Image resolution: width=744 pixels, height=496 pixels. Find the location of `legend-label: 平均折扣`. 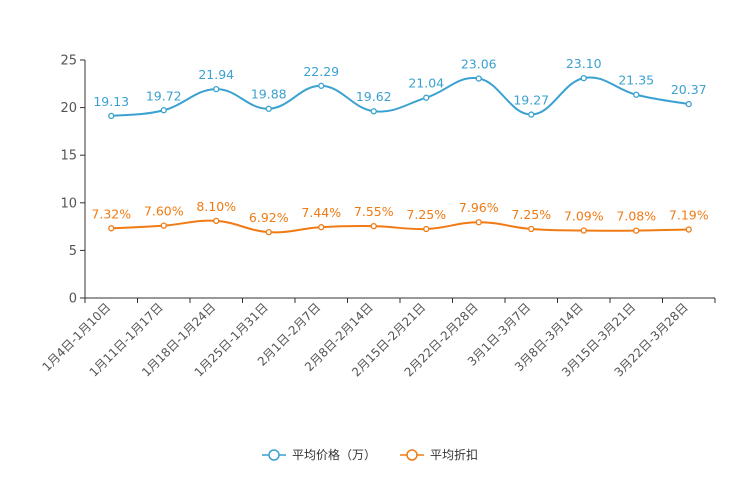

legend-label: 平均折扣 is located at coordinates (454, 454).